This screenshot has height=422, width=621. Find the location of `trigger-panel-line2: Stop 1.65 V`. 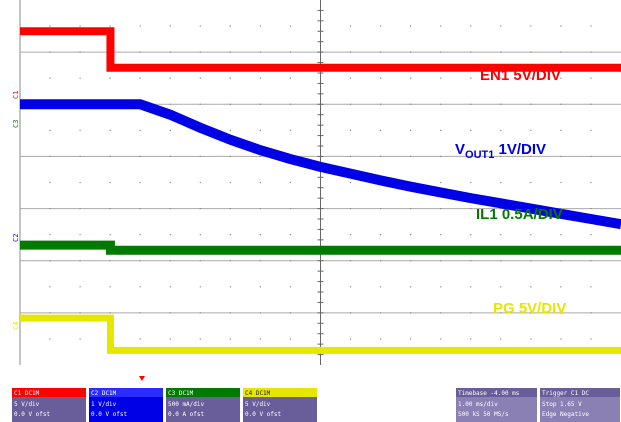

trigger-panel-line2: Stop 1.65 V is located at coordinates (562, 404).